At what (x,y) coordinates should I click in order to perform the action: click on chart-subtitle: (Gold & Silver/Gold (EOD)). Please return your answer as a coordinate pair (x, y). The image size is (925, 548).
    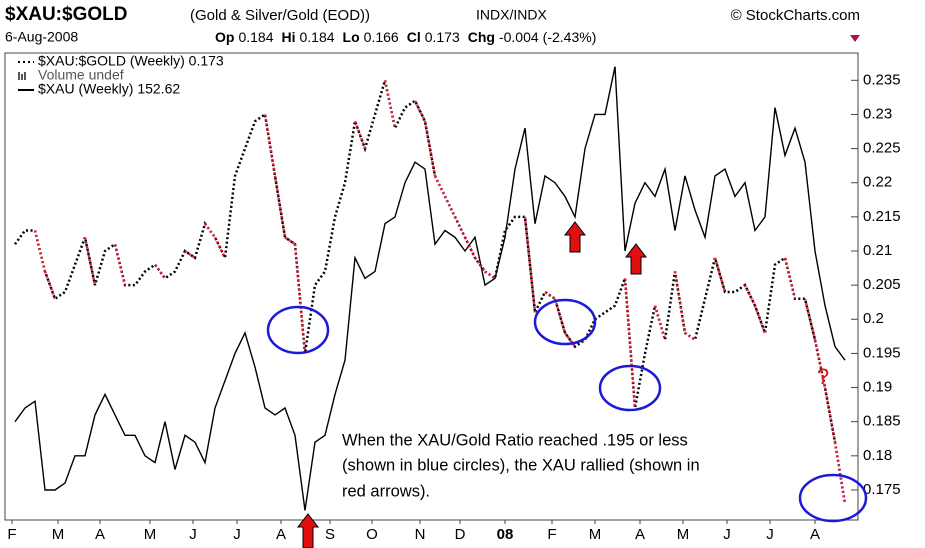
    Looking at the image, I should click on (280, 15).